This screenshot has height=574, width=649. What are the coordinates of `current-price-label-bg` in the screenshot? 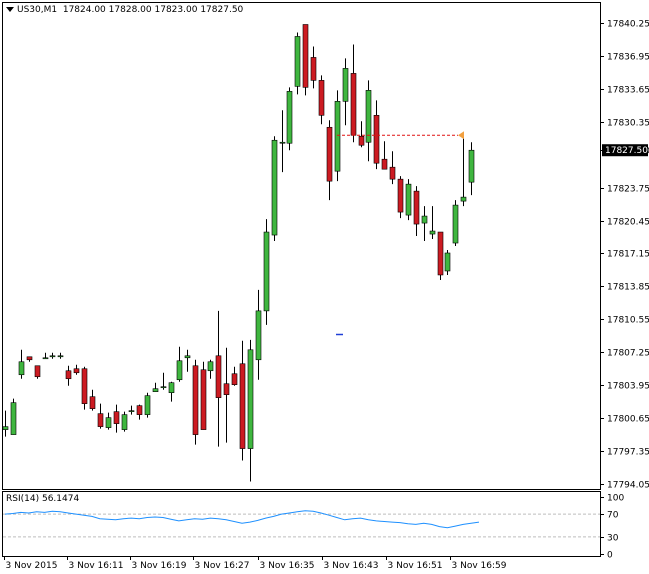 It's located at (625, 150).